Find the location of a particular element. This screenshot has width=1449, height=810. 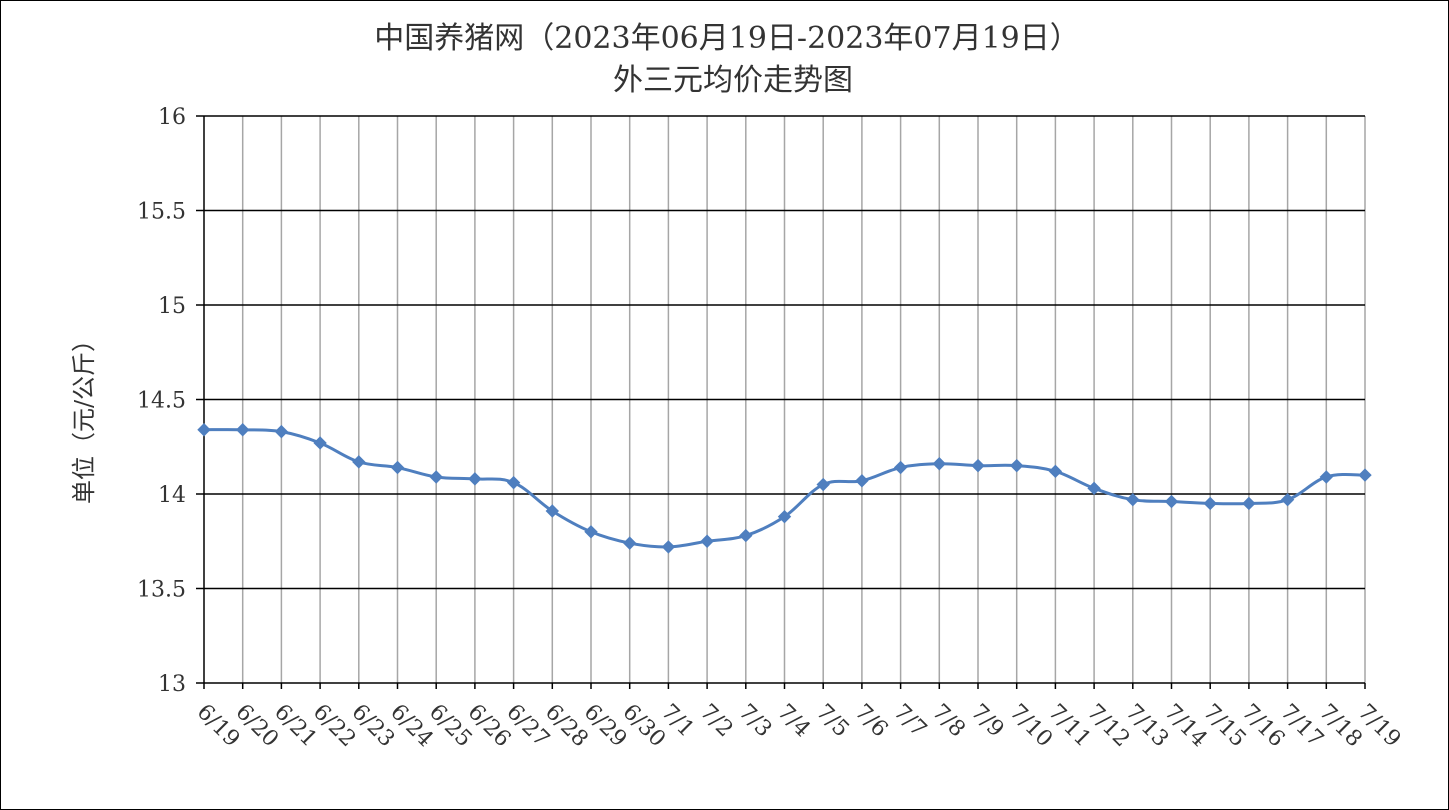

x-tick-label: 7/17 is located at coordinates (1301, 726).